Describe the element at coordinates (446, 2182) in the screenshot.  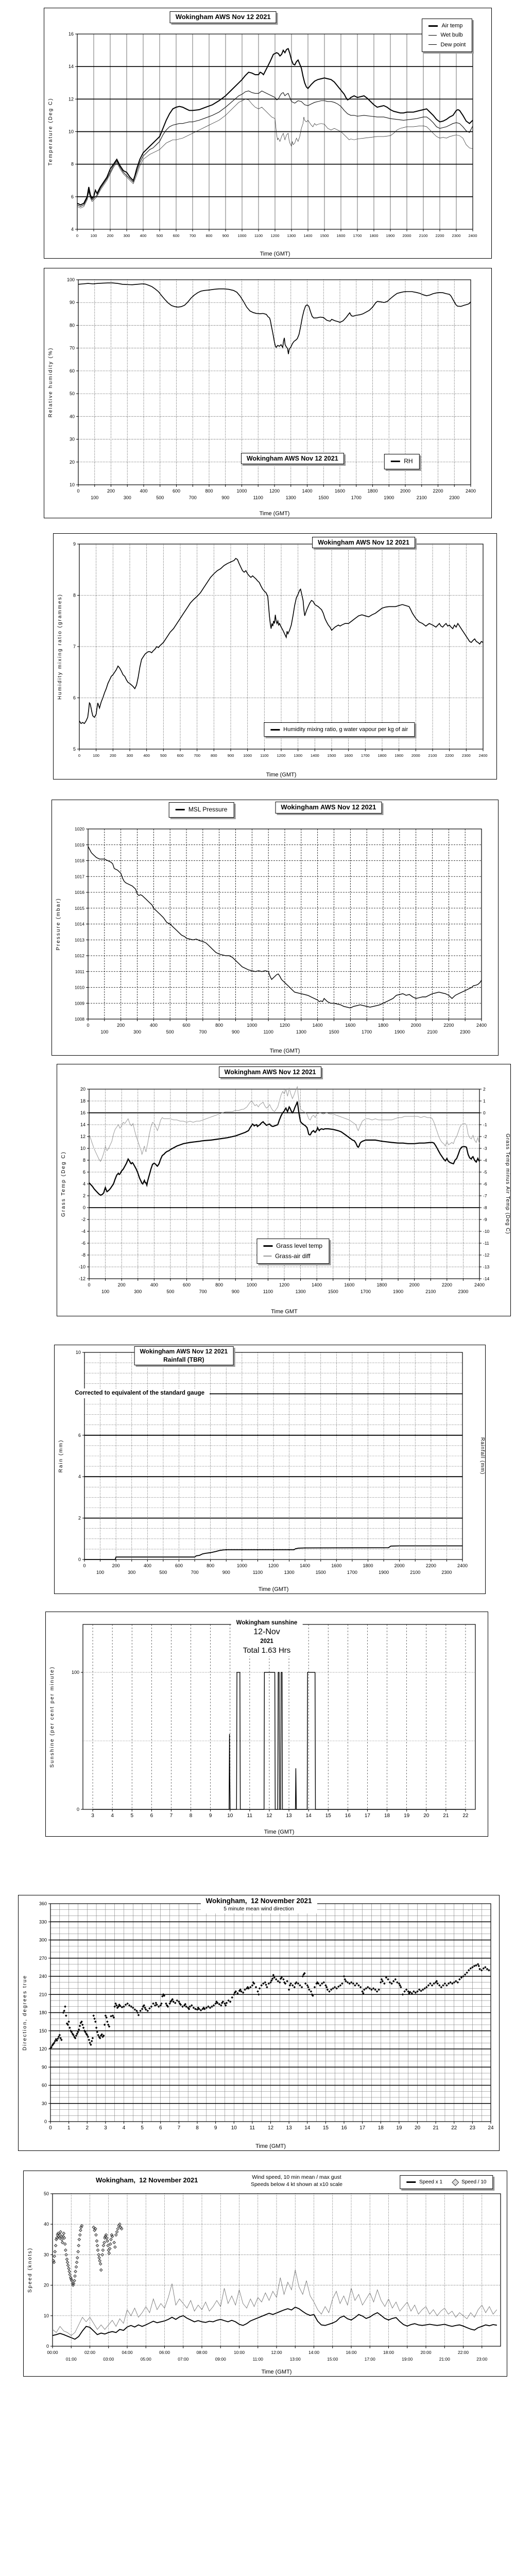
I see `chart-legend: Speed x 1 Speed / 10` at that location.